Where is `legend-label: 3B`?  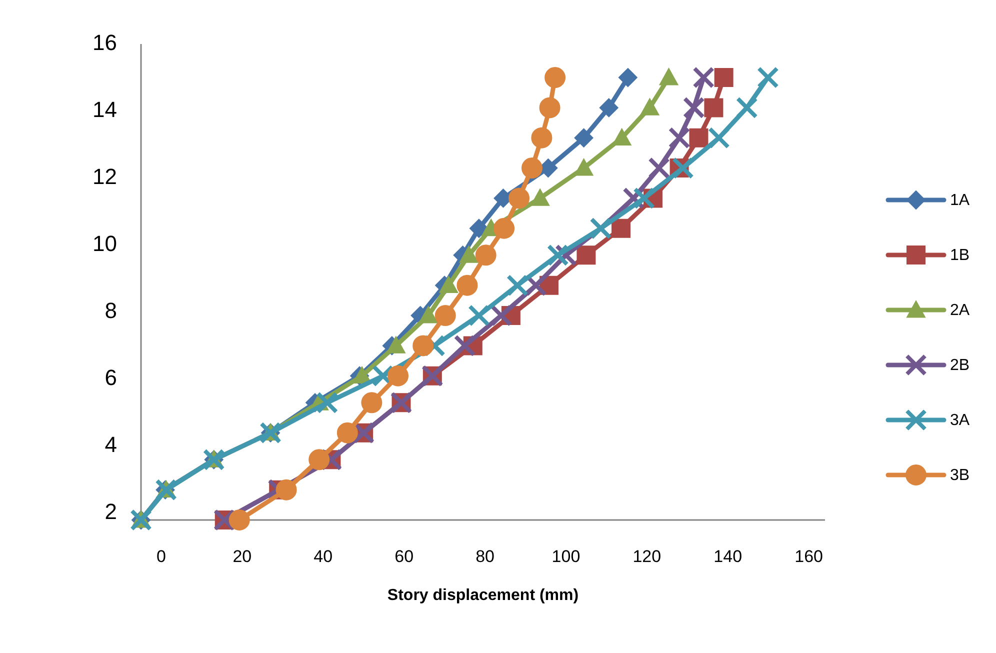 legend-label: 3B is located at coordinates (960, 475).